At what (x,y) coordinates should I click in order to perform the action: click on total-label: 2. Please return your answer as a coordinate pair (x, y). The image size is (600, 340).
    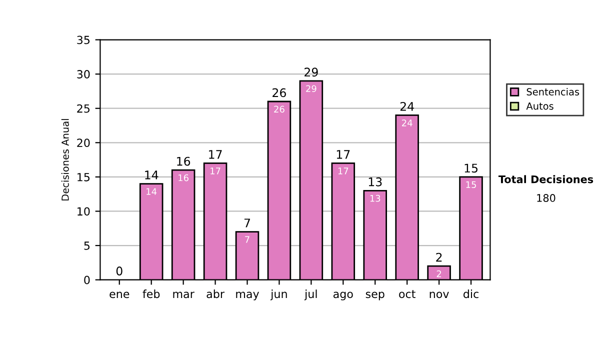
    Looking at the image, I should click on (439, 257).